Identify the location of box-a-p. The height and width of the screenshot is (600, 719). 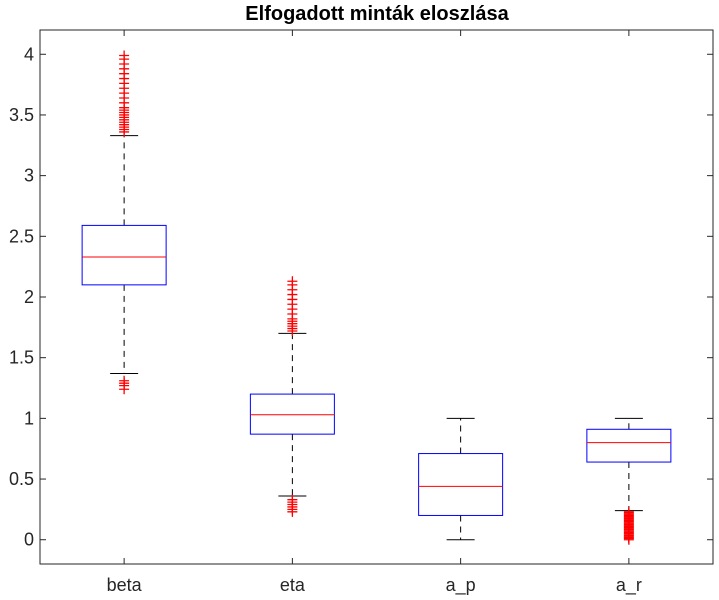
(461, 479).